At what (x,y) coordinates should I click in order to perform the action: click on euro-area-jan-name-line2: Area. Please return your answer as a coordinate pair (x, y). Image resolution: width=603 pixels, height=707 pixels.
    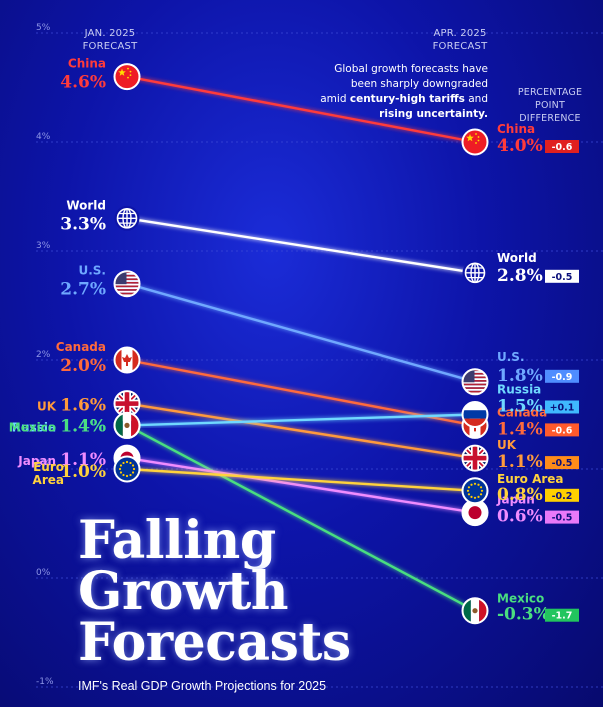
    Looking at the image, I should click on (48, 480).